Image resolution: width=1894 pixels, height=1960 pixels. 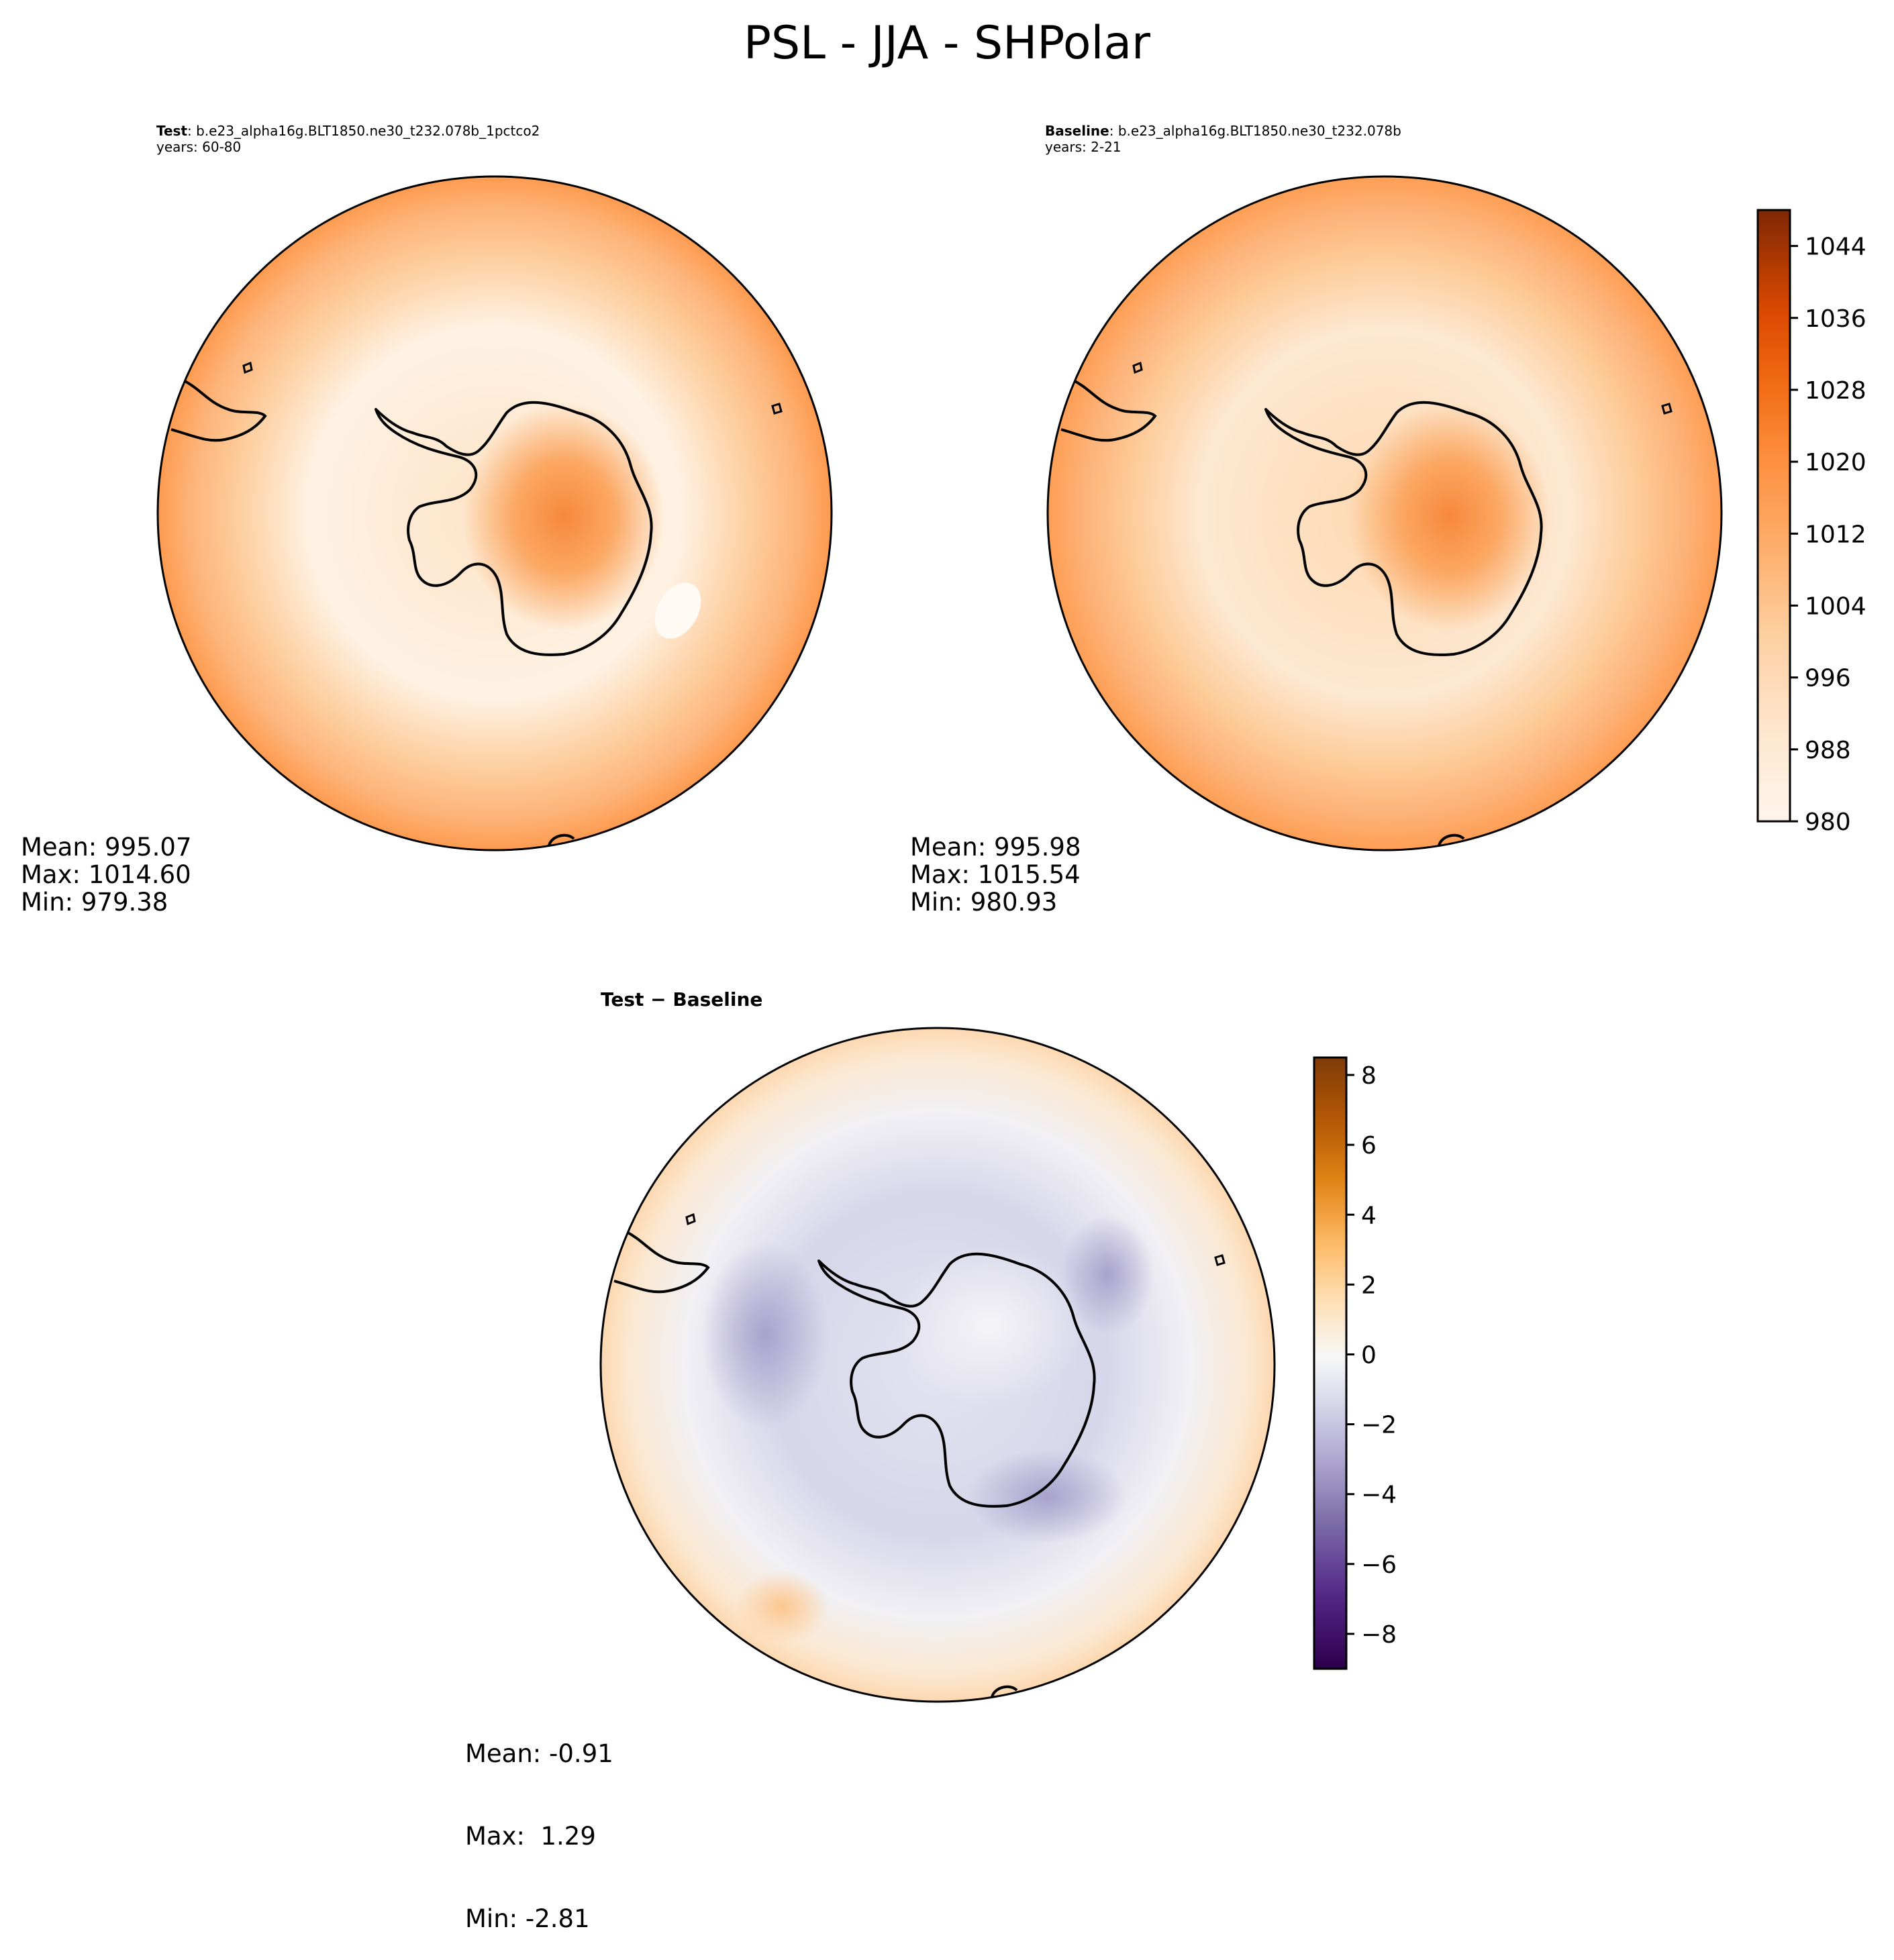 I want to click on diff-stat-mean: Mean: -0.91, so click(x=539, y=1753).